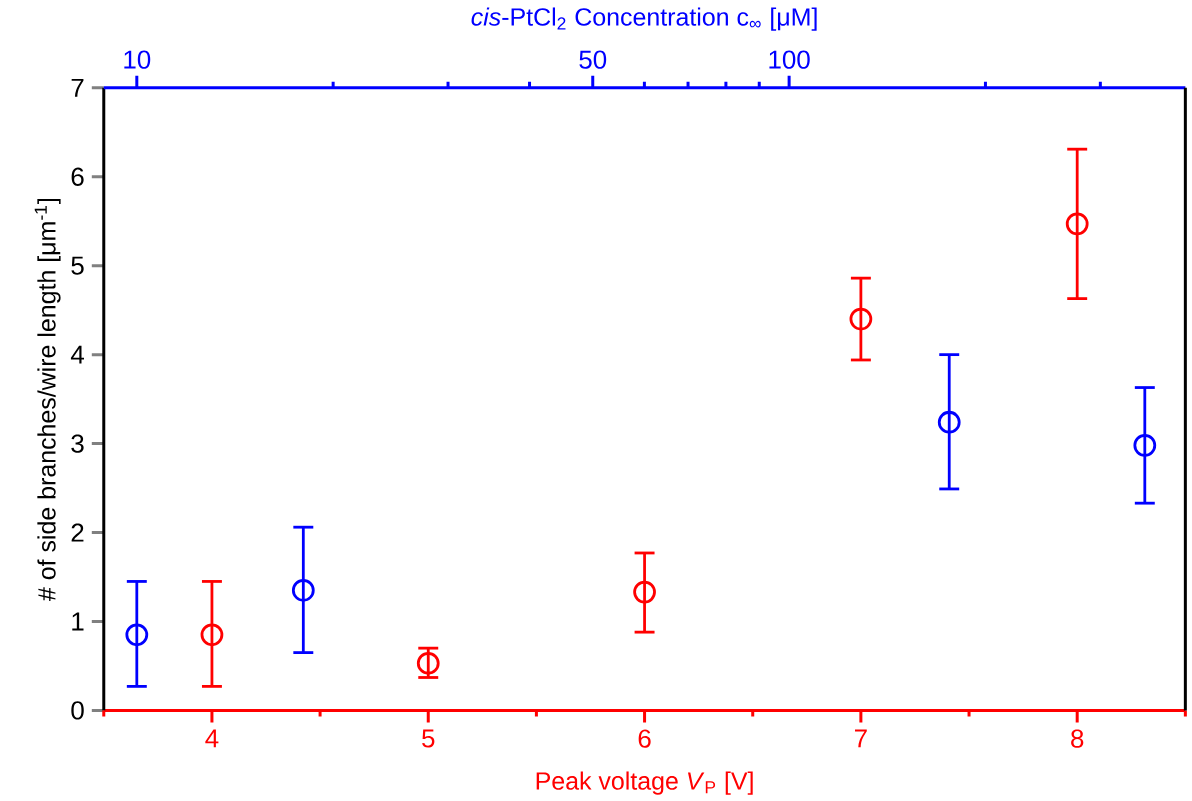 This screenshot has width=1192, height=801. What do you see at coordinates (77, 176) in the screenshot?
I see `y-tick-label: 6` at bounding box center [77, 176].